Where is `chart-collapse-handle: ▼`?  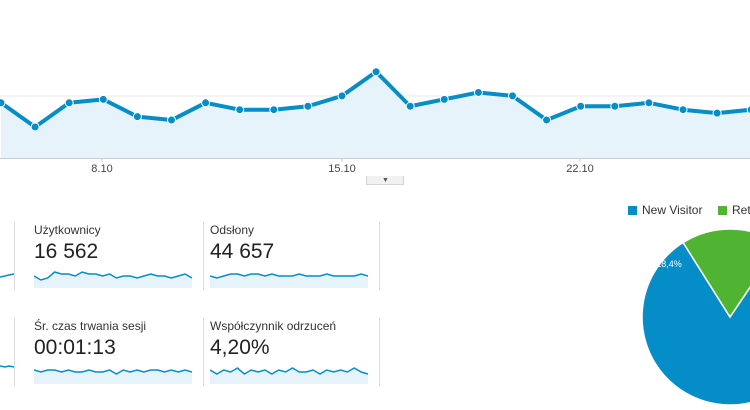
chart-collapse-handle: ▼ is located at coordinates (385, 180).